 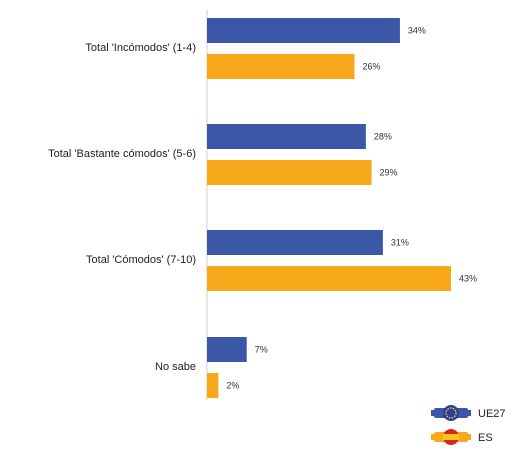 I want to click on category-label: Total 'Incómodos' (1-4), so click(x=140, y=48).